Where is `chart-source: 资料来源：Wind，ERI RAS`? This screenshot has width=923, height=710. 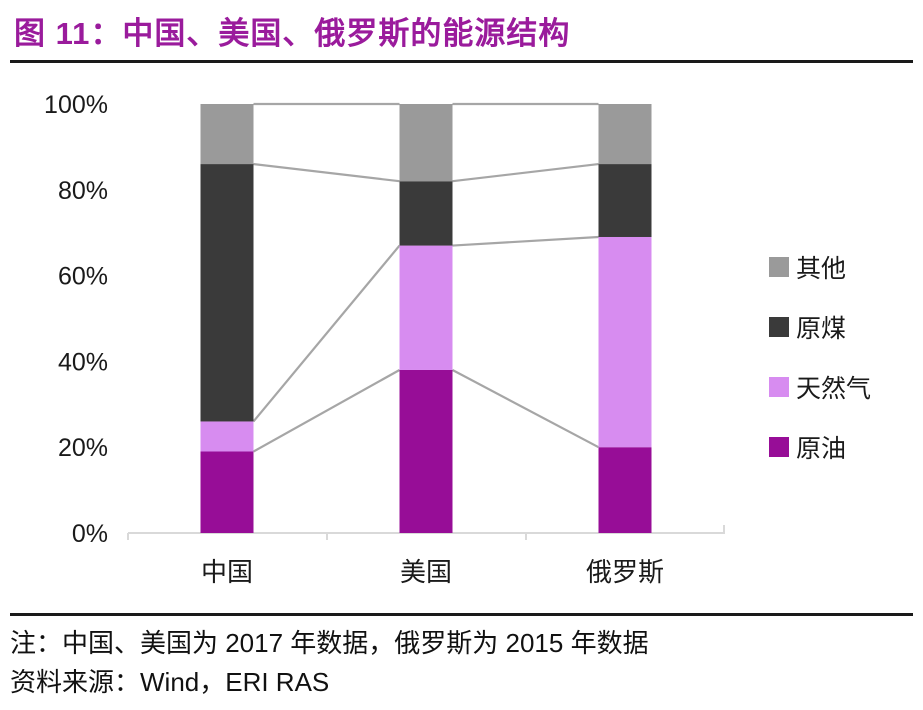
chart-source: 资料来源：Wind，ERI RAS is located at coordinates (170, 682).